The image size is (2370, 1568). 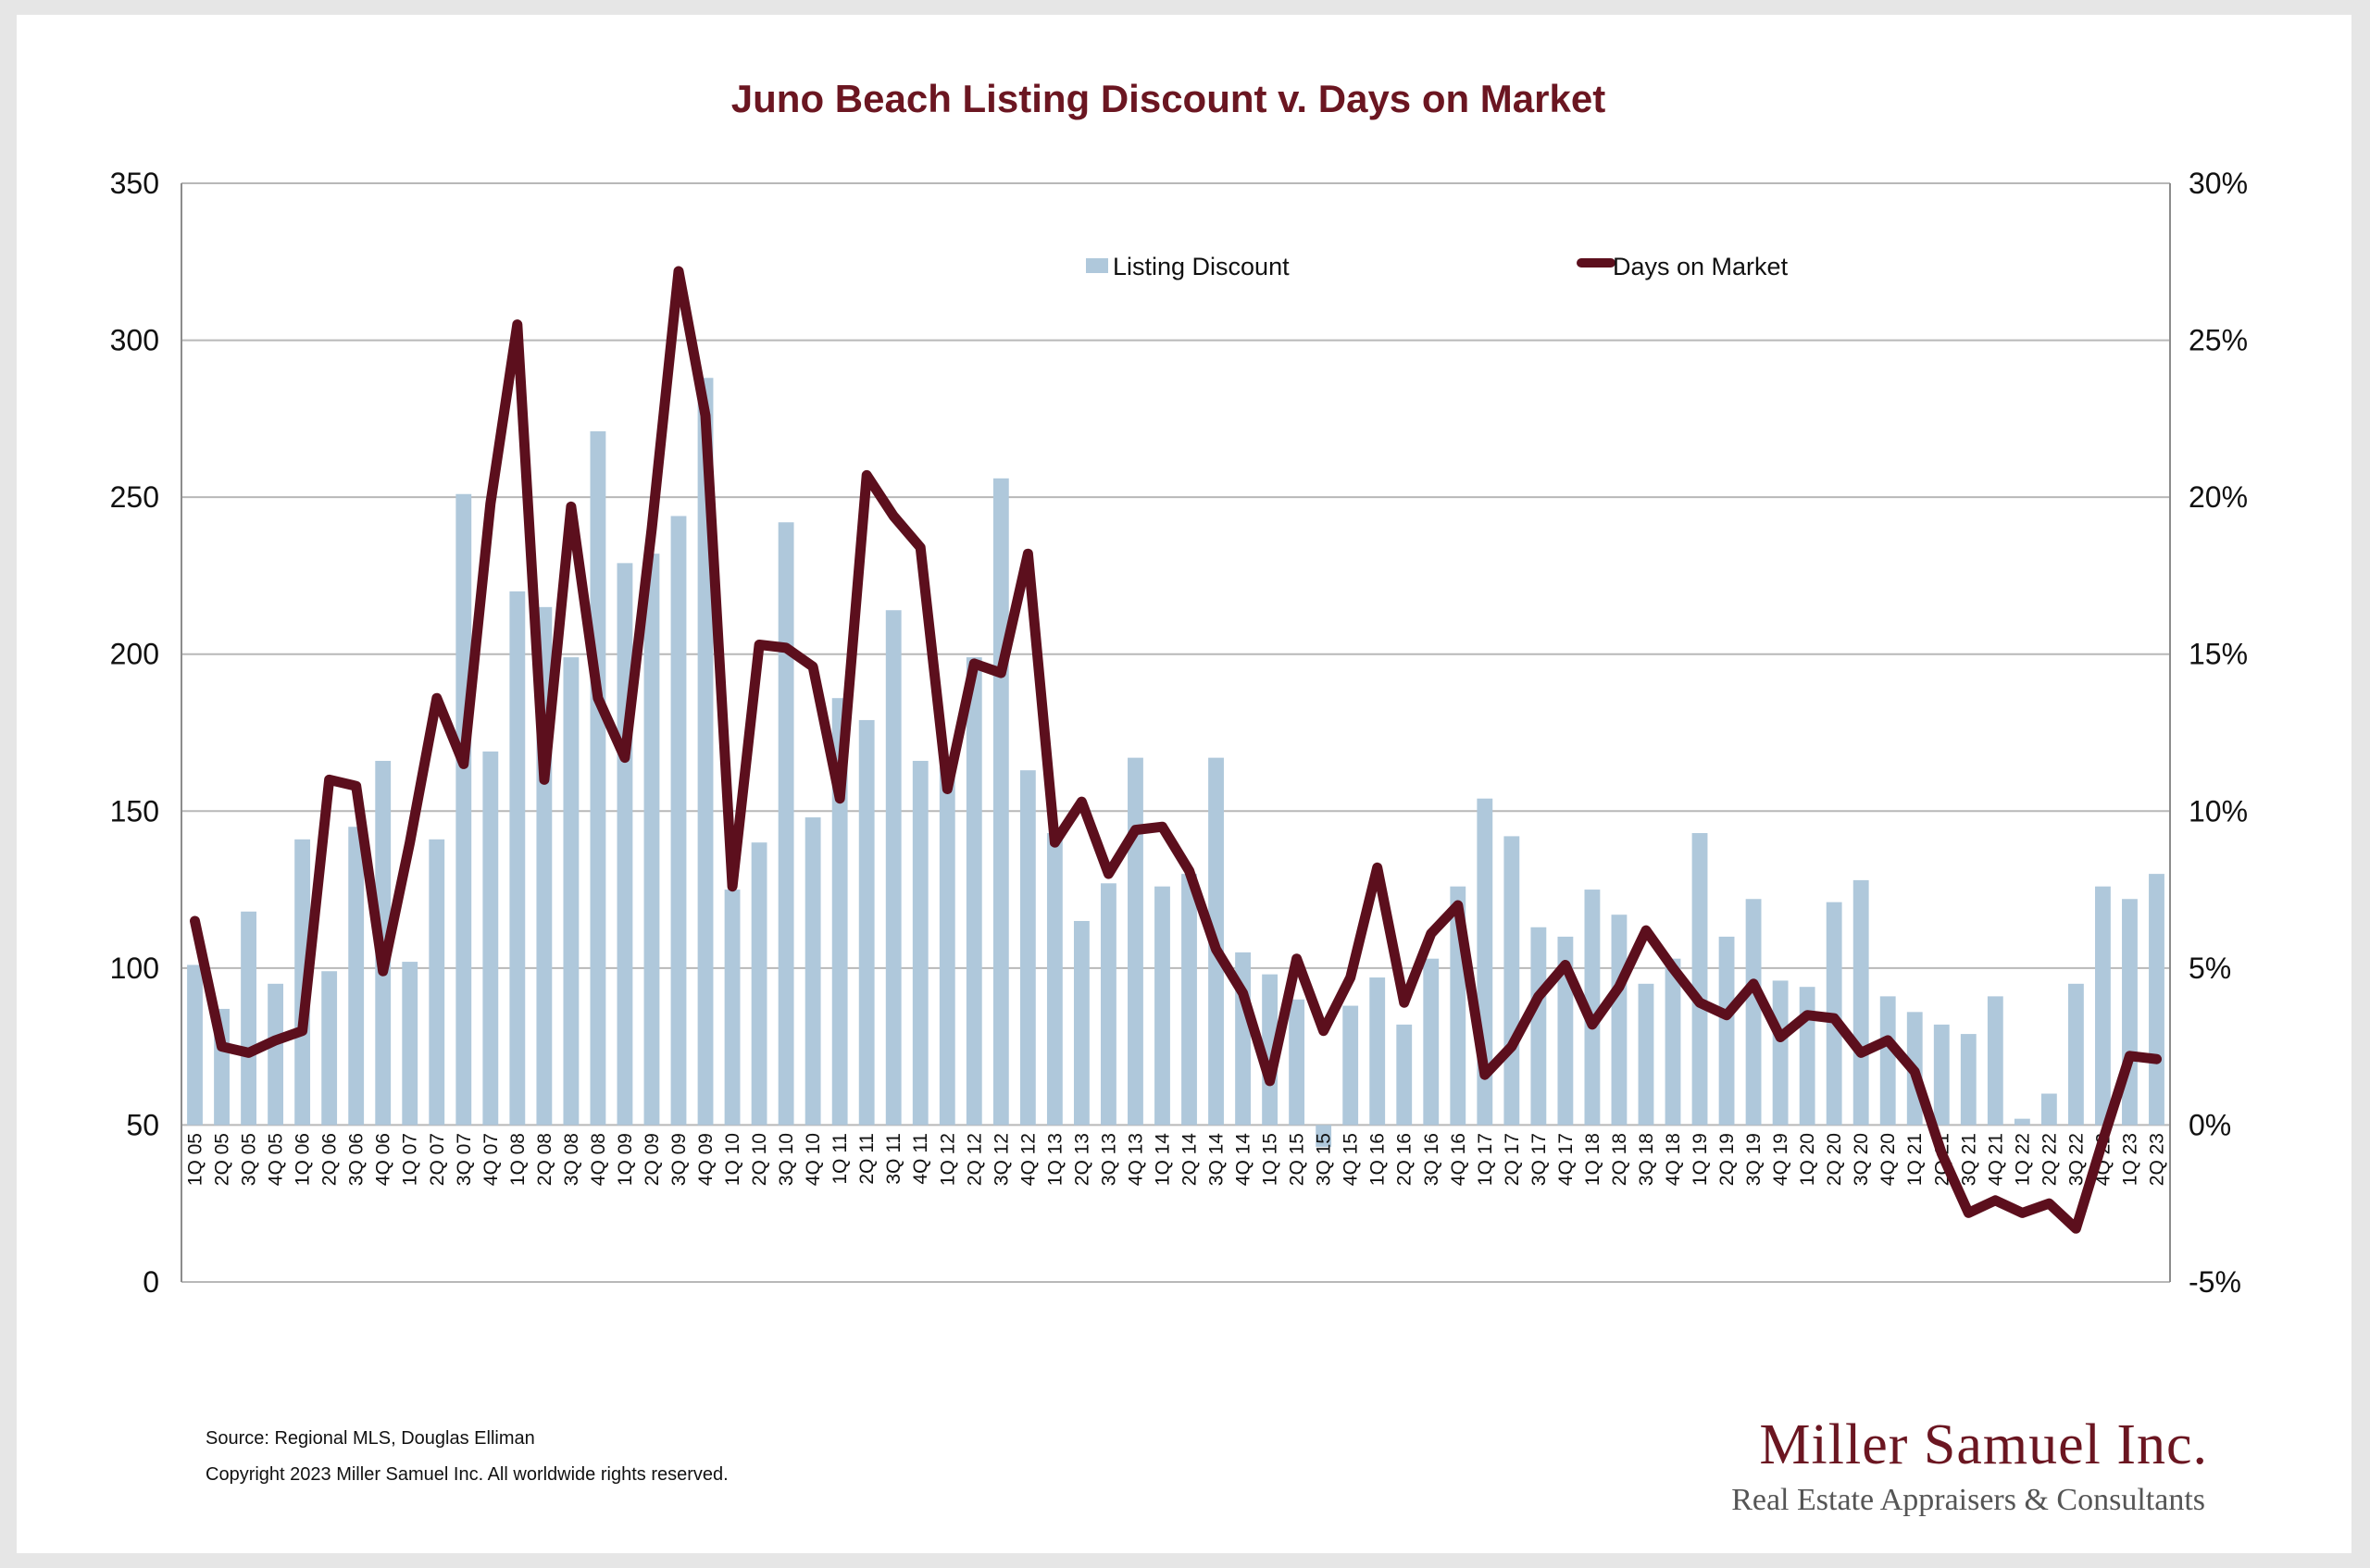 What do you see at coordinates (2218, 497) in the screenshot?
I see `y-right-tick-label: 20%` at bounding box center [2218, 497].